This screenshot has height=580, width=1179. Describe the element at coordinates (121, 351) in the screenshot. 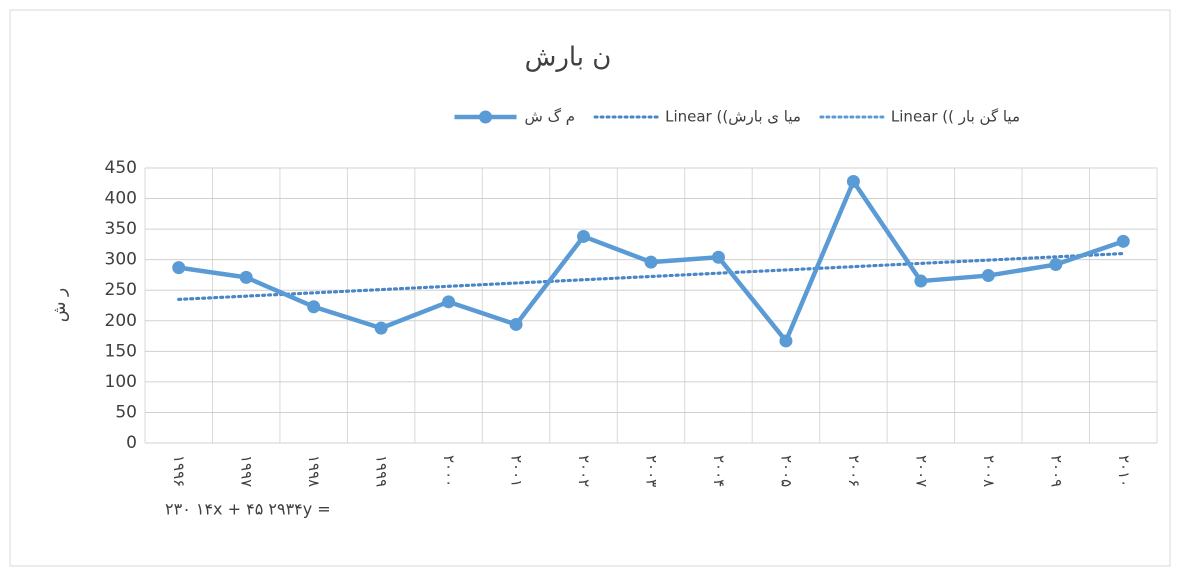

I see `y-tick-label: 150` at that location.